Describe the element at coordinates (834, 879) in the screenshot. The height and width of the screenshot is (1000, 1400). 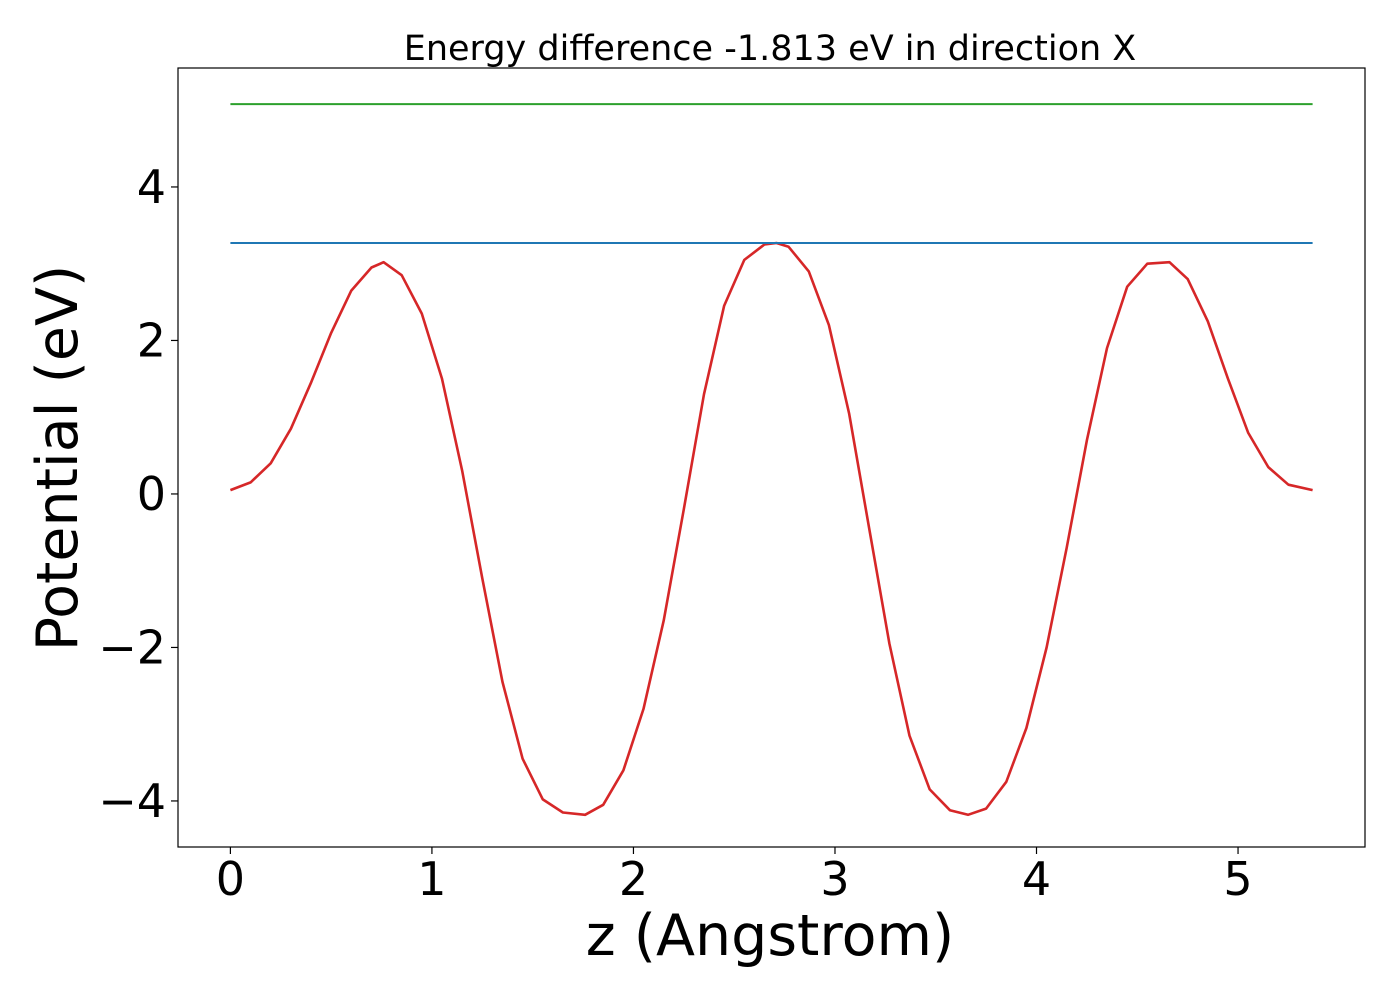
I see `x-tick-label: 3` at that location.